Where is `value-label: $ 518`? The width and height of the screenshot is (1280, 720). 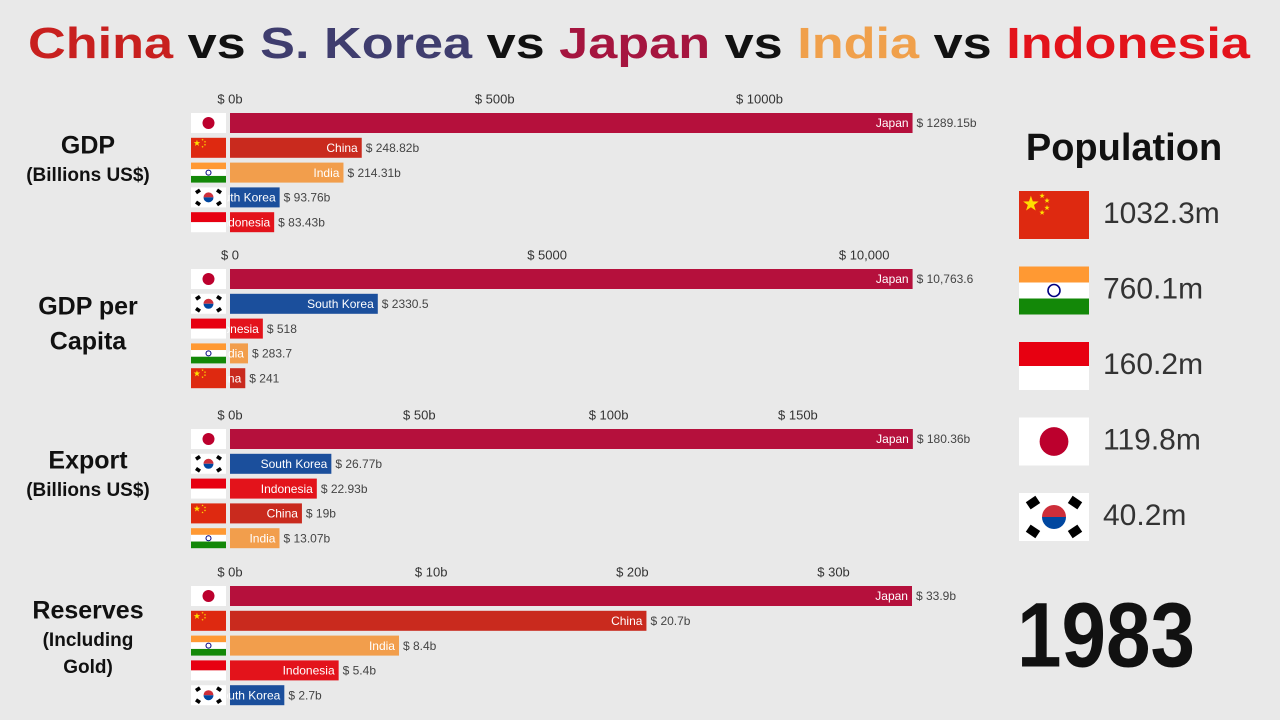 value-label: $ 518 is located at coordinates (282, 329).